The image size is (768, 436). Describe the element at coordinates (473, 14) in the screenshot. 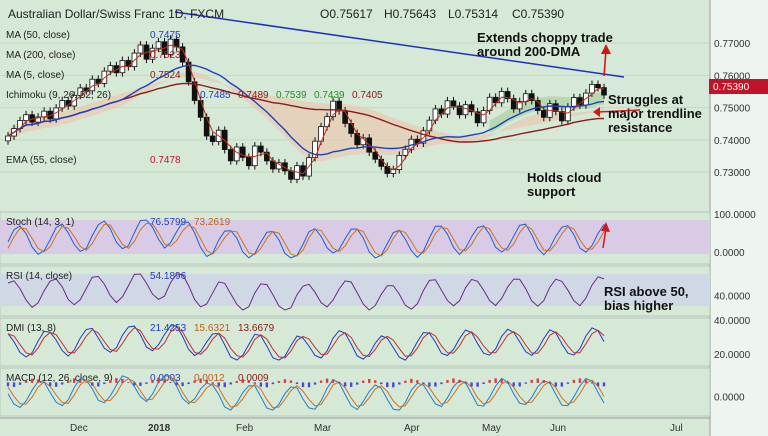

I see `ohlc-item: L0.75314` at that location.